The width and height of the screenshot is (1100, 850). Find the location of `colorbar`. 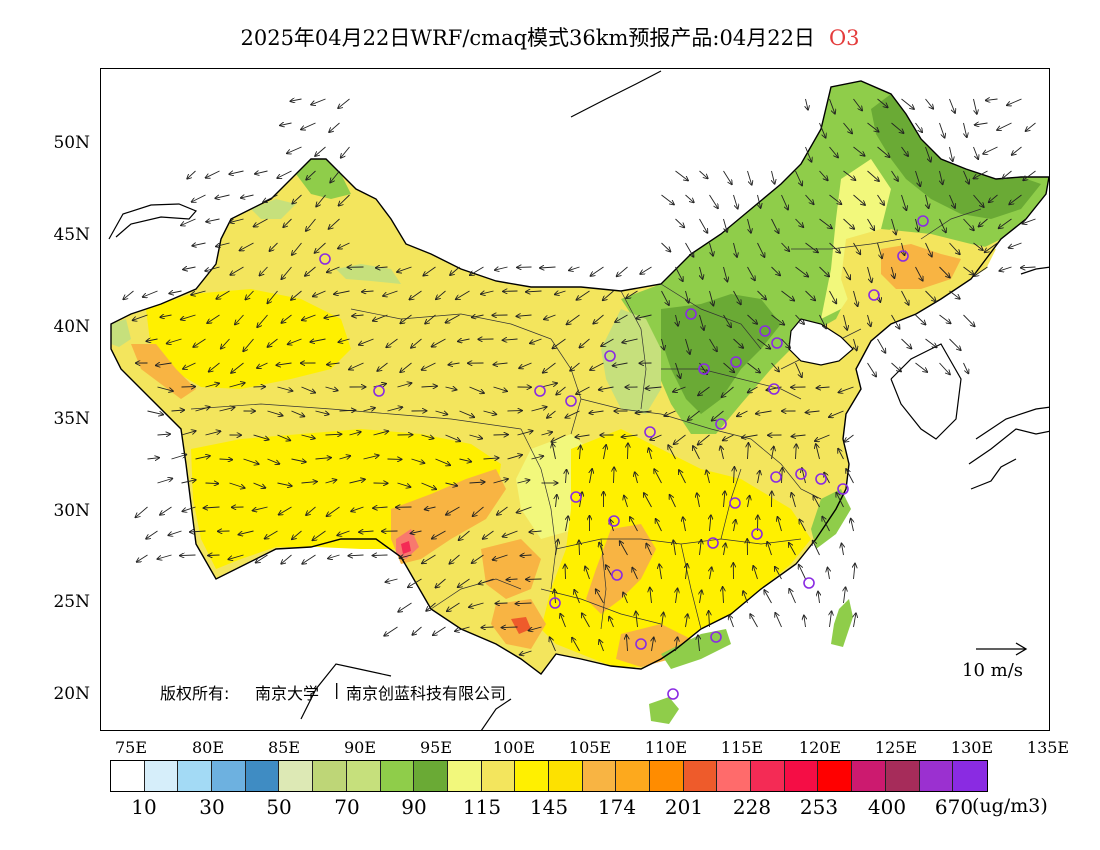

colorbar is located at coordinates (549, 776).